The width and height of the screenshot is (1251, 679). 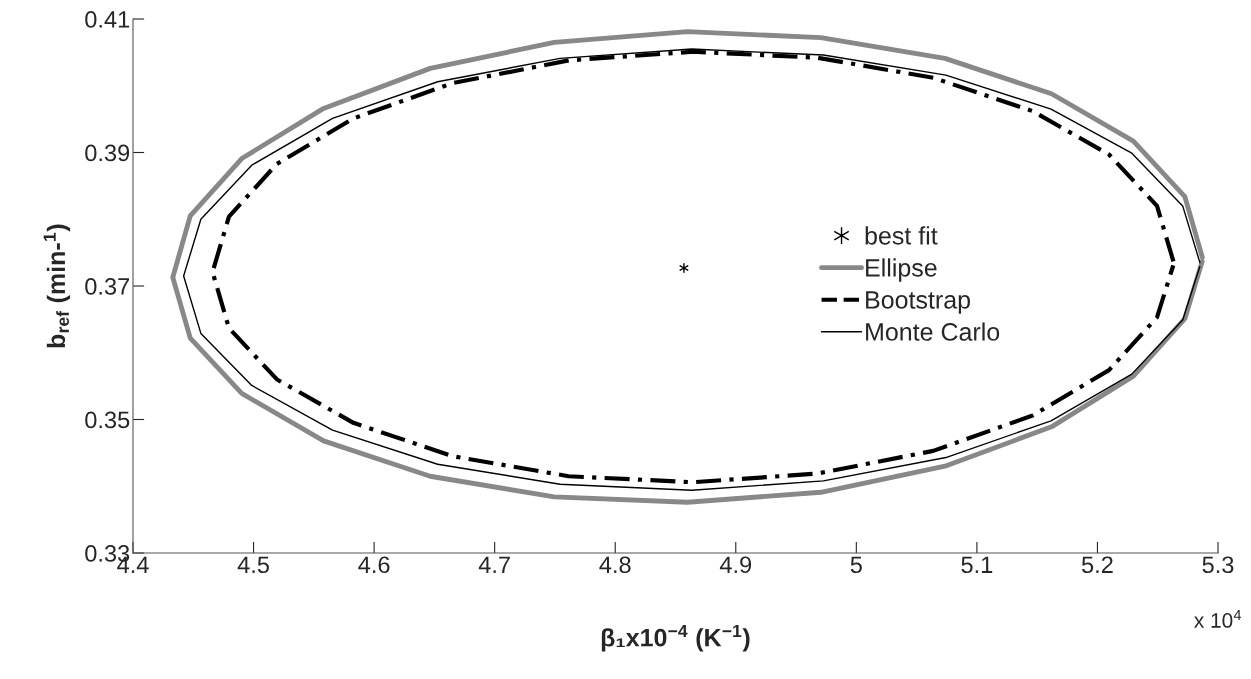 I want to click on legend-label: best fit, so click(x=901, y=235).